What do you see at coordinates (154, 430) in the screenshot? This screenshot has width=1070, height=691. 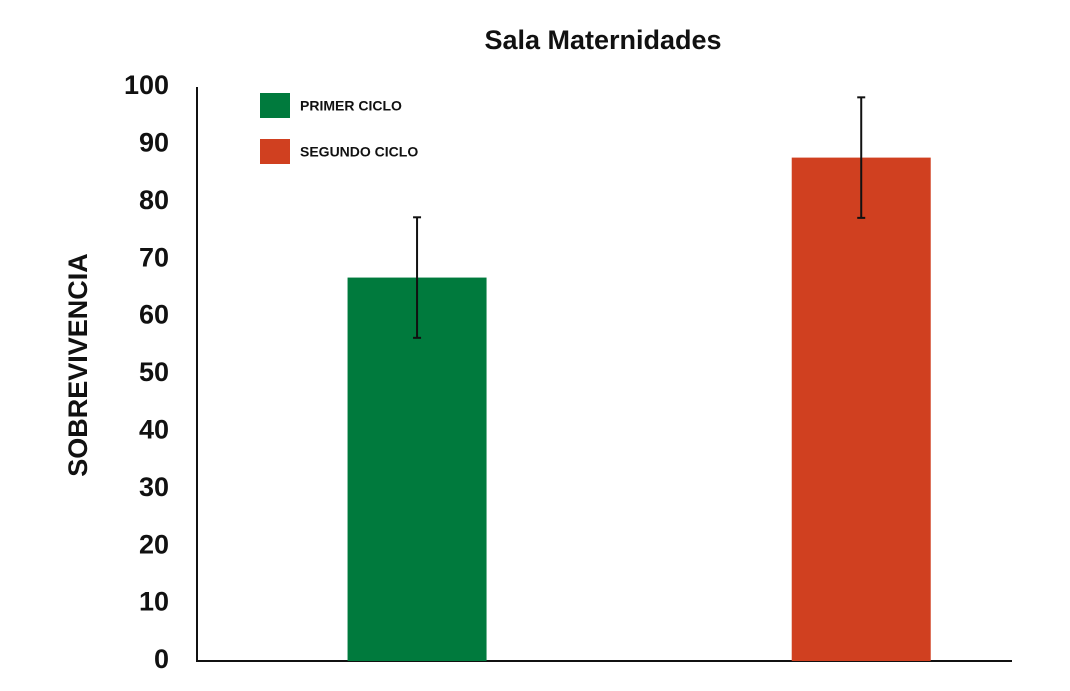 I see `y-tick-label: 40` at bounding box center [154, 430].